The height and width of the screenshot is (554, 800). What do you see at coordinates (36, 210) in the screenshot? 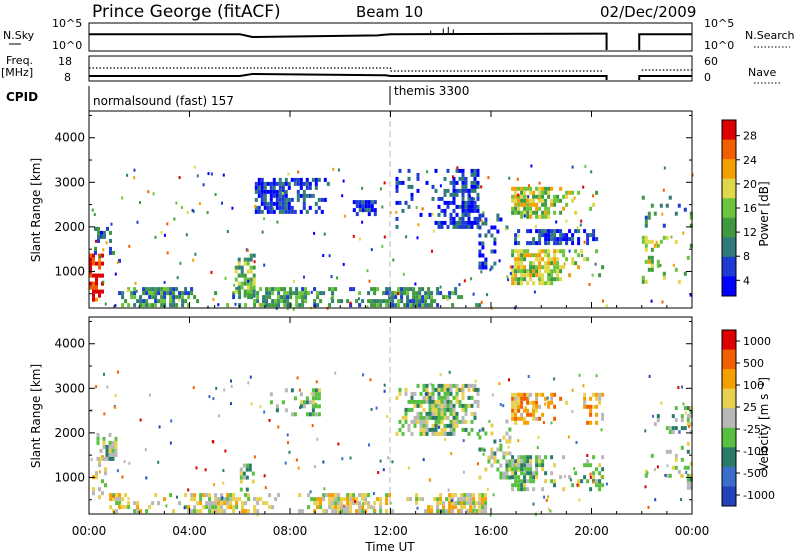
I see `power-ylabel: Slant Range [km]` at bounding box center [36, 210].